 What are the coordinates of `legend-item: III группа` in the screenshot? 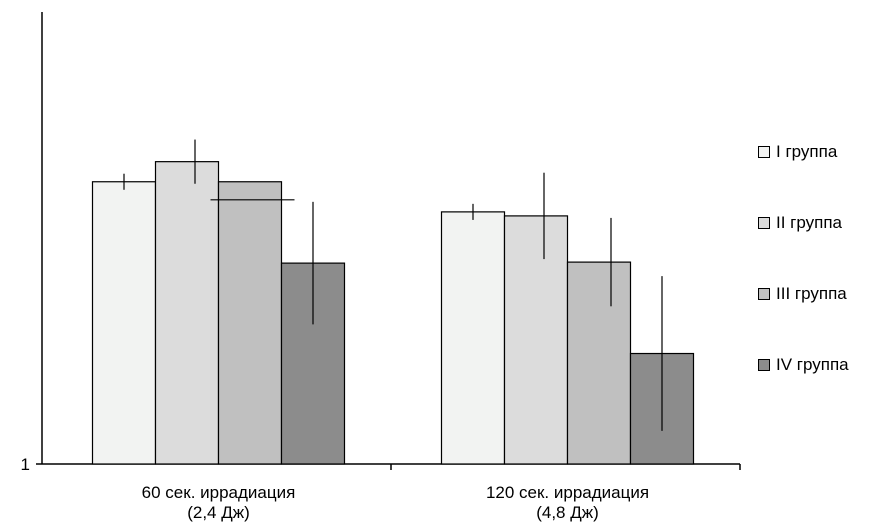 It's located at (803, 294).